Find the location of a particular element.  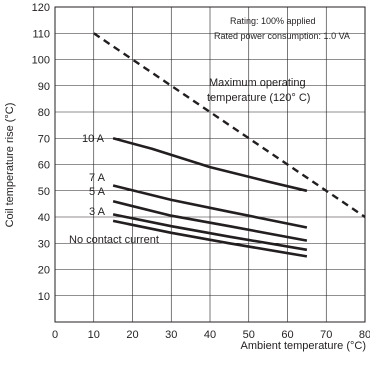

label-no-contact-current: No contact current is located at coordinates (114, 240).